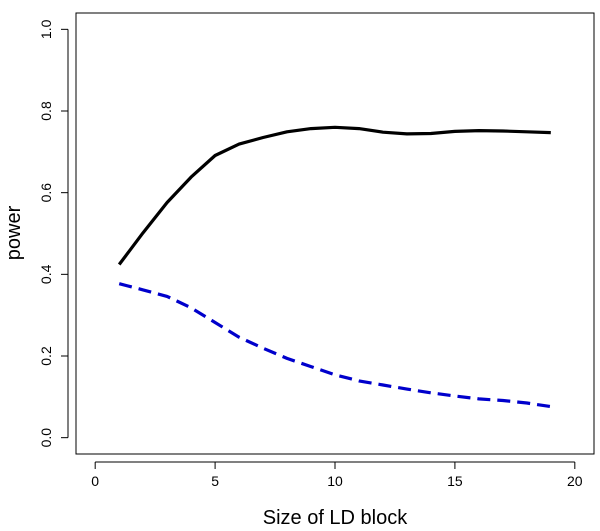  What do you see at coordinates (46, 193) in the screenshot?
I see `y-tick-label: 0.6` at bounding box center [46, 193].